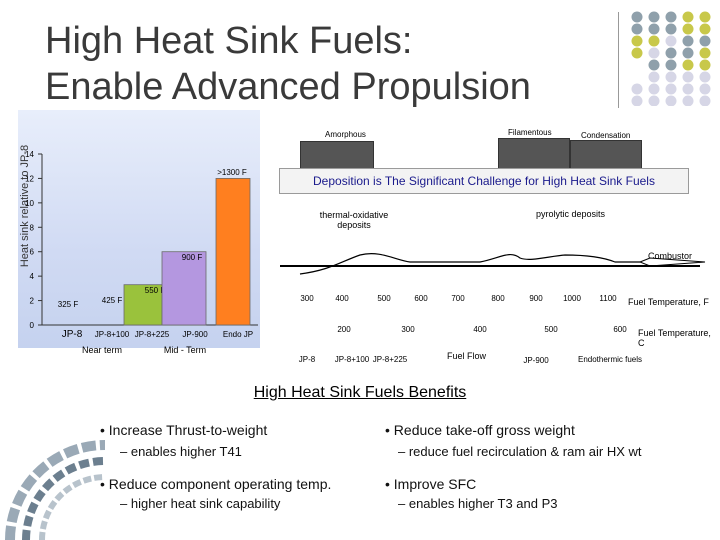  Describe the element at coordinates (342, 298) in the screenshot. I see `temp-f-tick: 400` at that location.